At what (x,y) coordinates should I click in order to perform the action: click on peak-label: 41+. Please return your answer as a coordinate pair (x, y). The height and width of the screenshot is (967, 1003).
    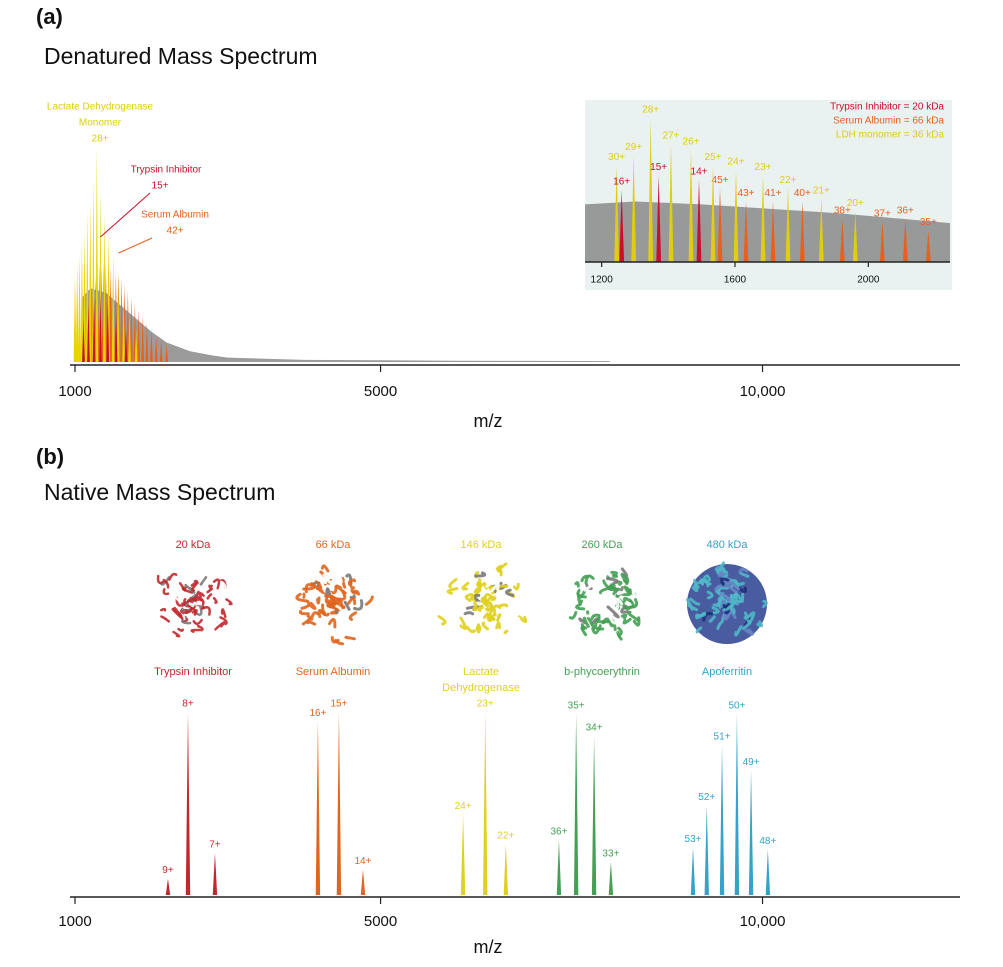
    Looking at the image, I should click on (773, 193).